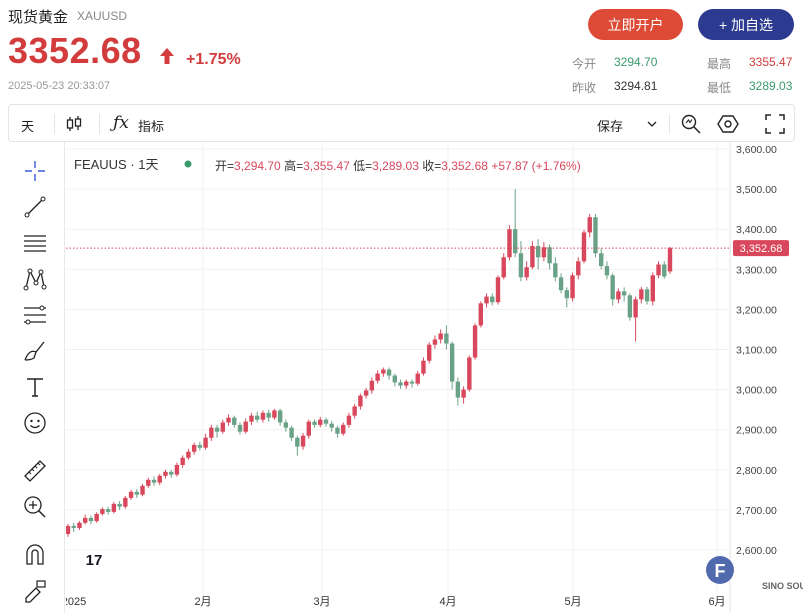 The width and height of the screenshot is (803, 613). What do you see at coordinates (756, 351) in the screenshot?
I see `price-tick-label: 3,100.00` at bounding box center [756, 351].